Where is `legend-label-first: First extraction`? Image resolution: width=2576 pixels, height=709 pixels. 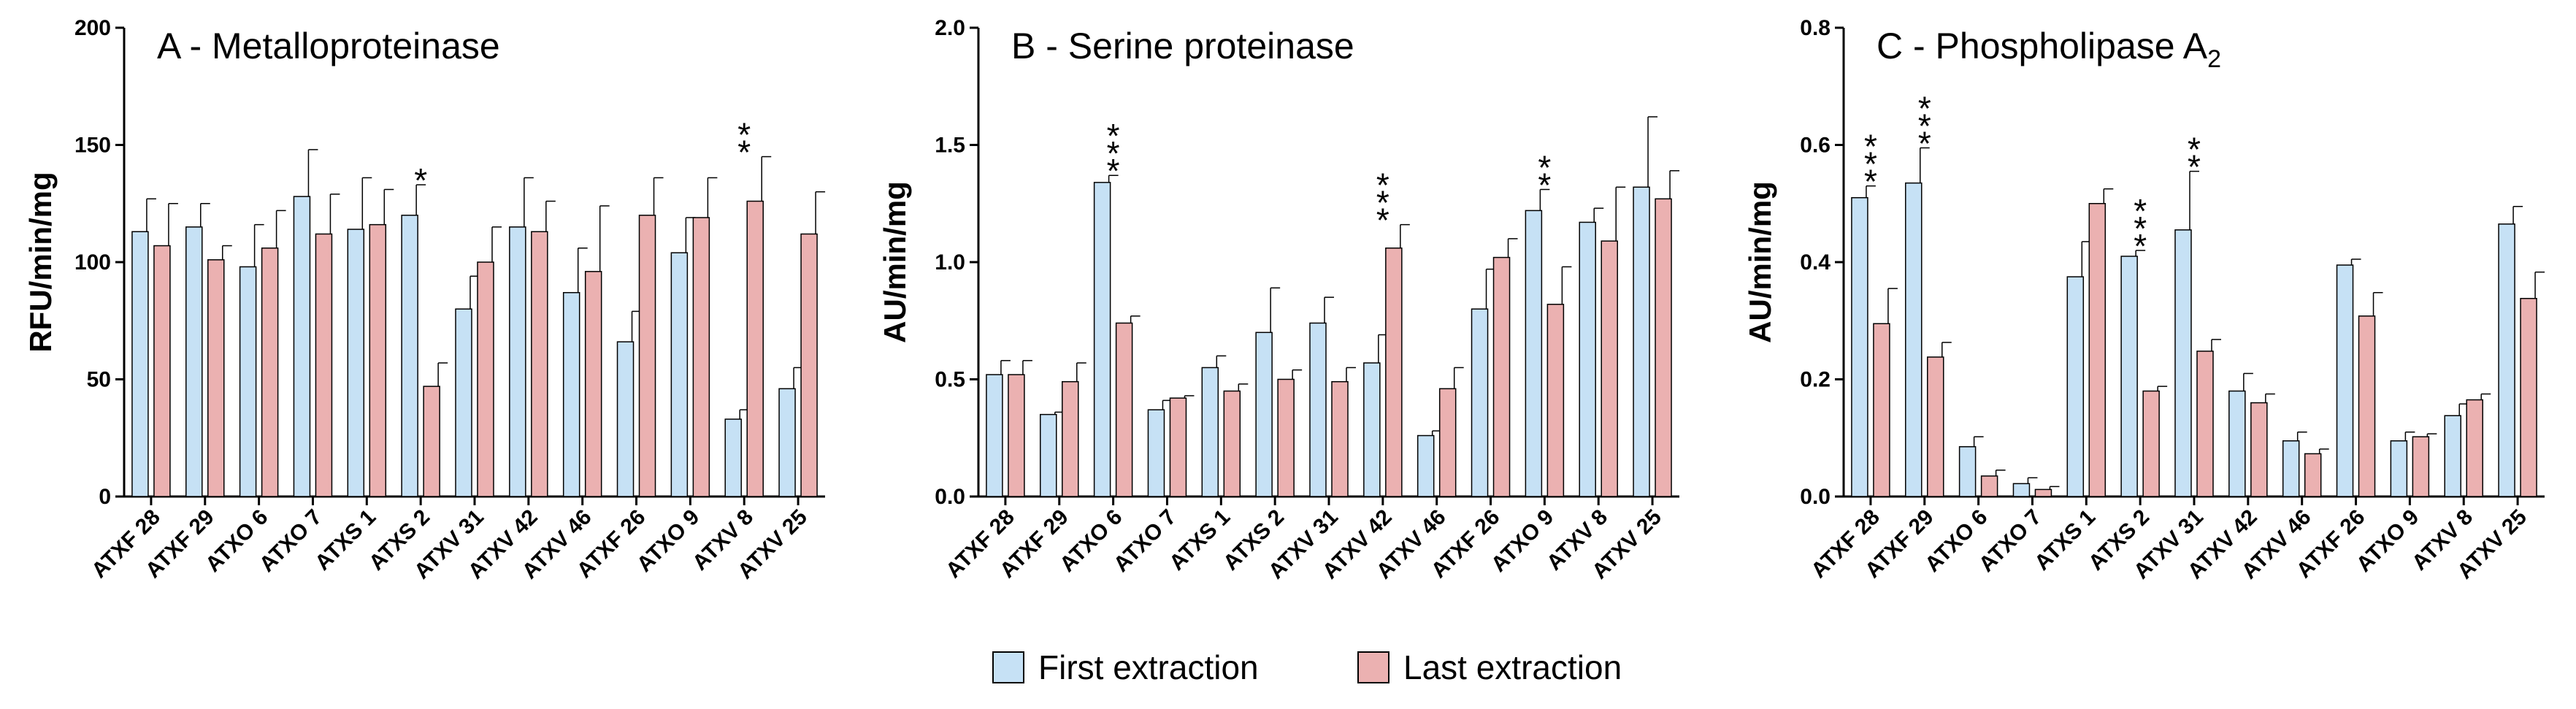
legend-label-first: First extraction is located at coordinates (1148, 667).